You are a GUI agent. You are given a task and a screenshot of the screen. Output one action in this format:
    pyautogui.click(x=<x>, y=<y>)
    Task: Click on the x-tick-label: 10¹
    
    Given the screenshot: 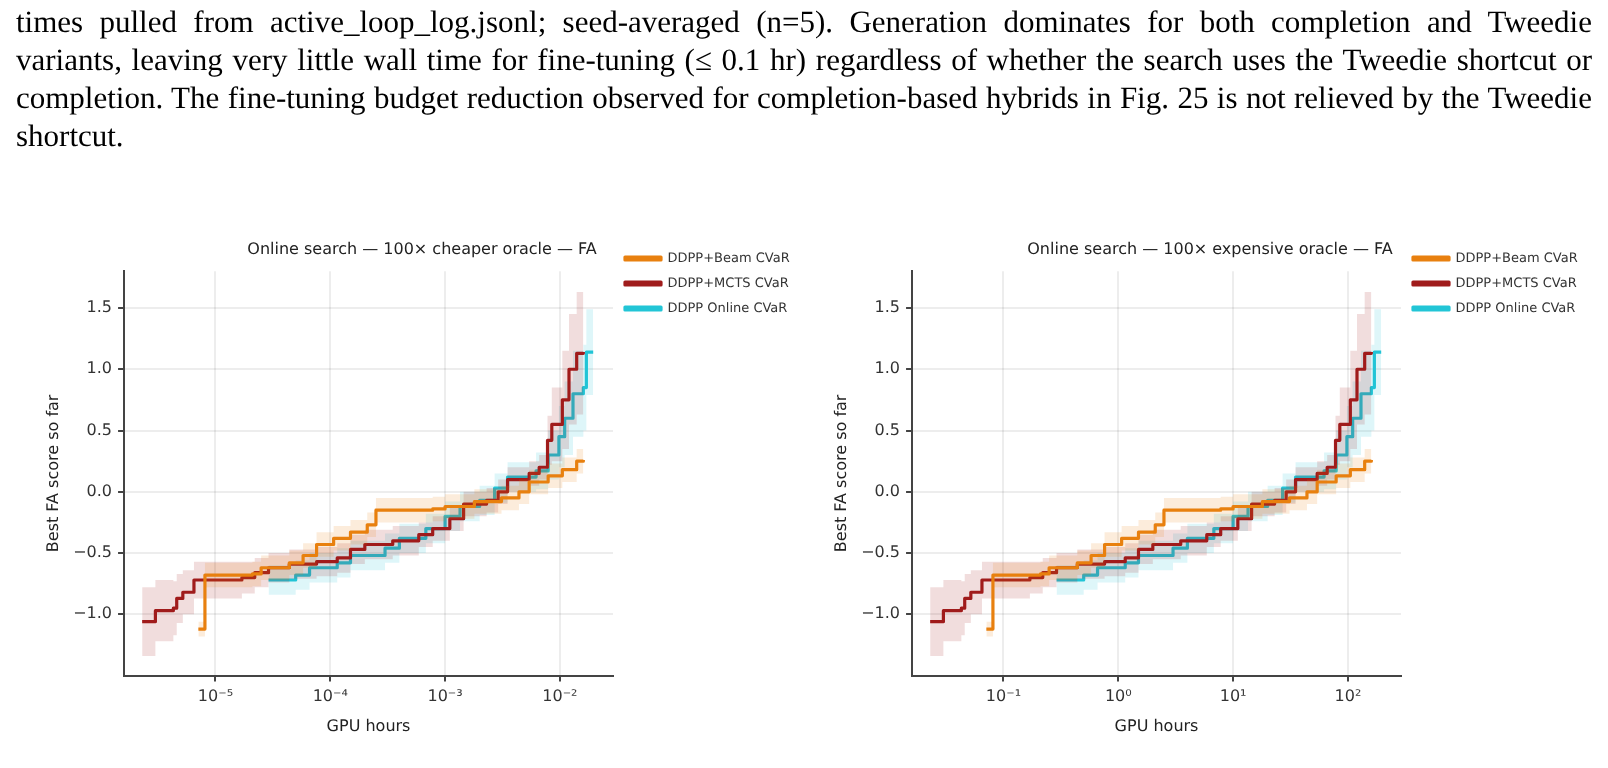 What is the action you would take?
    pyautogui.click(x=1233, y=696)
    